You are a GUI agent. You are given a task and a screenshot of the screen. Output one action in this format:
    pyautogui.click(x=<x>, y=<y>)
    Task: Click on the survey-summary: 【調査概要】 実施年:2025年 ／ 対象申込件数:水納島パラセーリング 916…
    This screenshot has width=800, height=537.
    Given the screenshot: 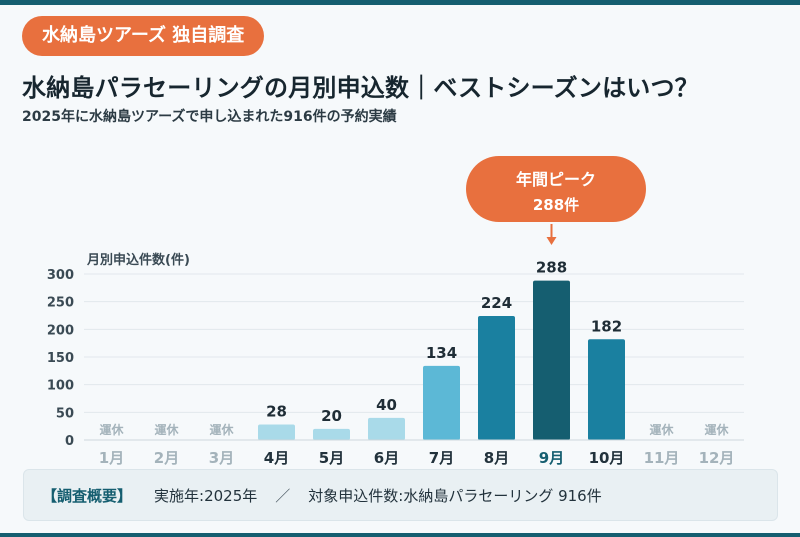 What is the action you would take?
    pyautogui.click(x=400, y=495)
    